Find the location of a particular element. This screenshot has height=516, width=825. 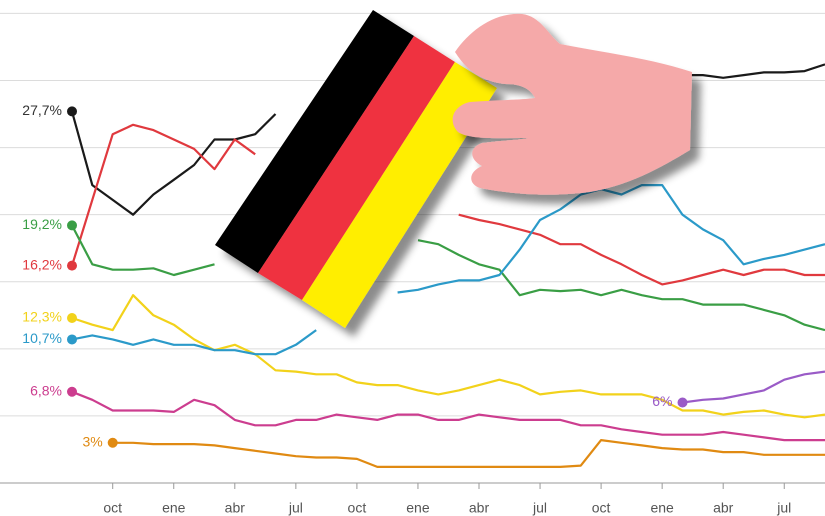

flag-stripe-gold is located at coordinates (399, 195).